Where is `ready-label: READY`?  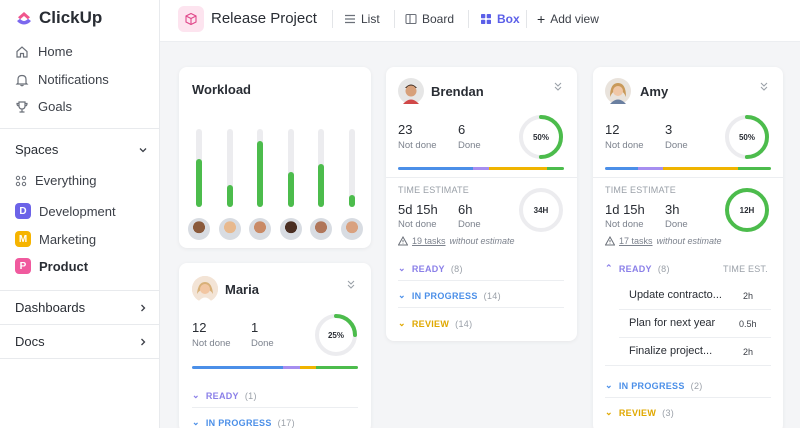
ready-label: READY is located at coordinates (222, 395).